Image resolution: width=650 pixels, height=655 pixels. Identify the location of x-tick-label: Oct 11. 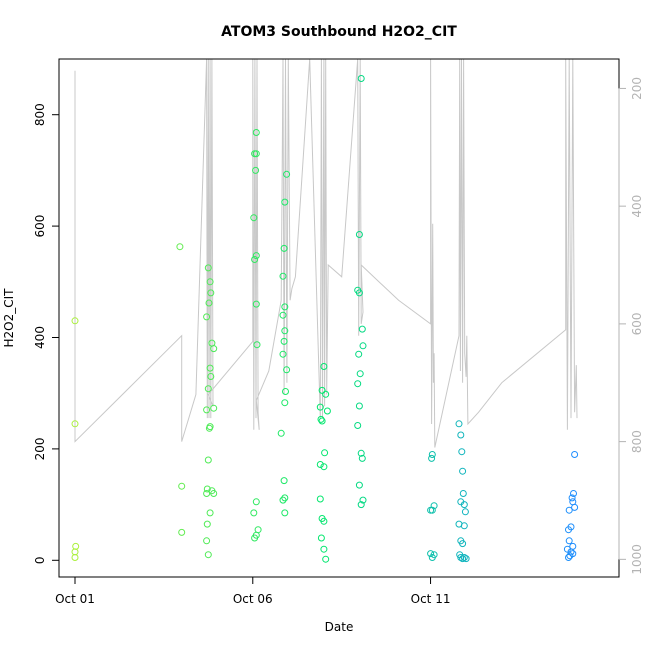
(431, 599).